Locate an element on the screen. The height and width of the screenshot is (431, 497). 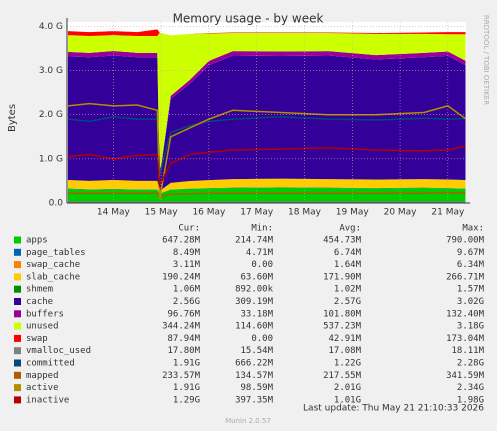
legend-label: swap_cache is located at coordinates (53, 265).